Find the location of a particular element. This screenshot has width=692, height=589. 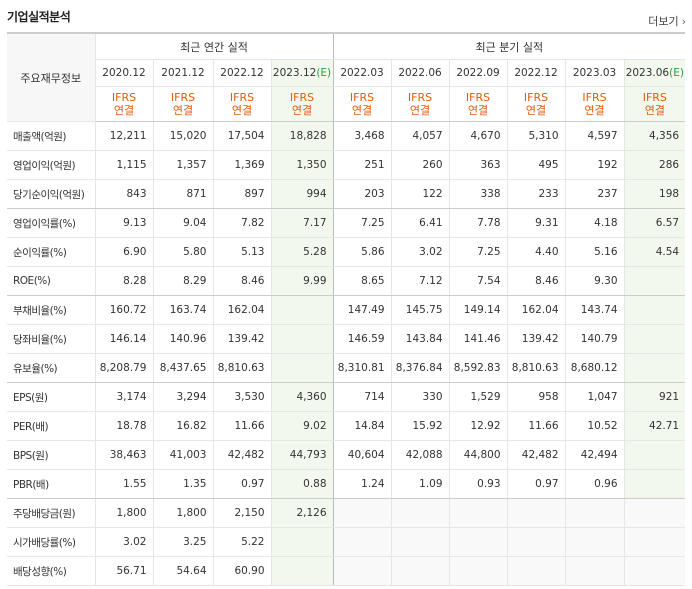

value-cell: 140.79 is located at coordinates (594, 339).